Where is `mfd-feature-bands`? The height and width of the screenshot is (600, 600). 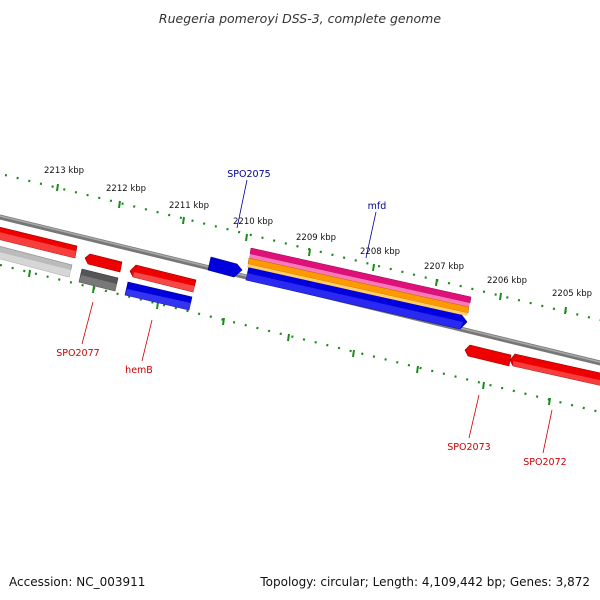 mfd-feature-bands is located at coordinates (359, 281).